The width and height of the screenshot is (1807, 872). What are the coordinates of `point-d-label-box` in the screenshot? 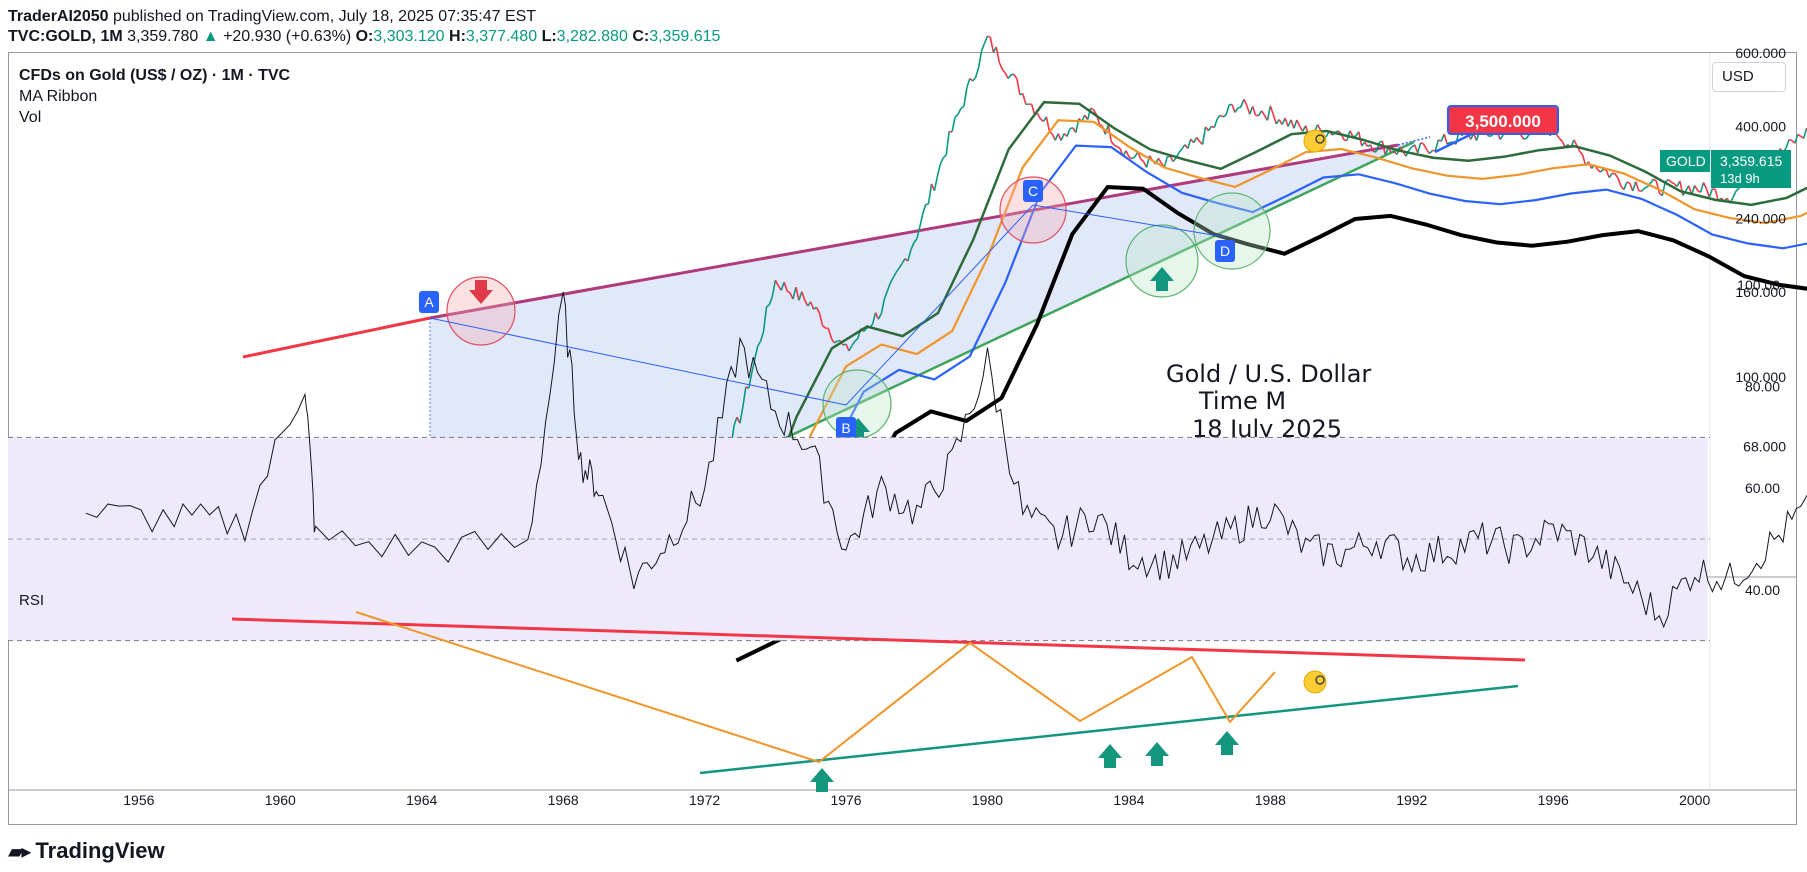 It's located at (1225, 251).